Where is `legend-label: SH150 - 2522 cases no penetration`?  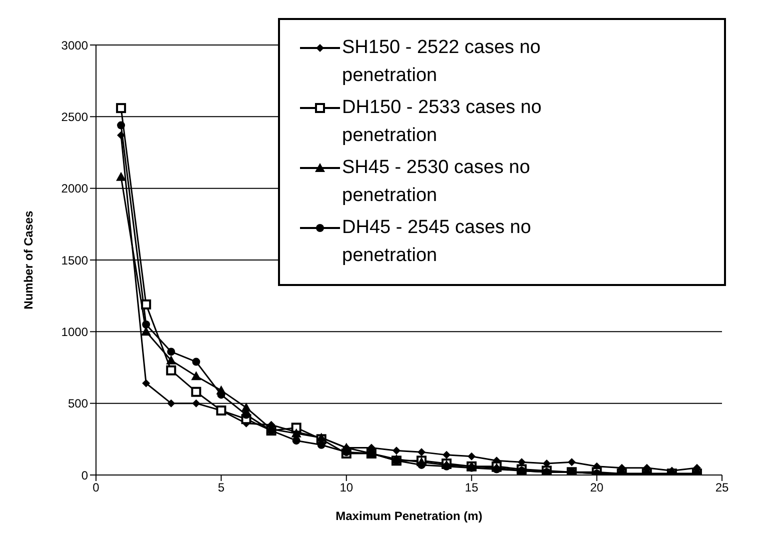
legend-label: SH150 - 2522 cases no penetration is located at coordinates (442, 62).